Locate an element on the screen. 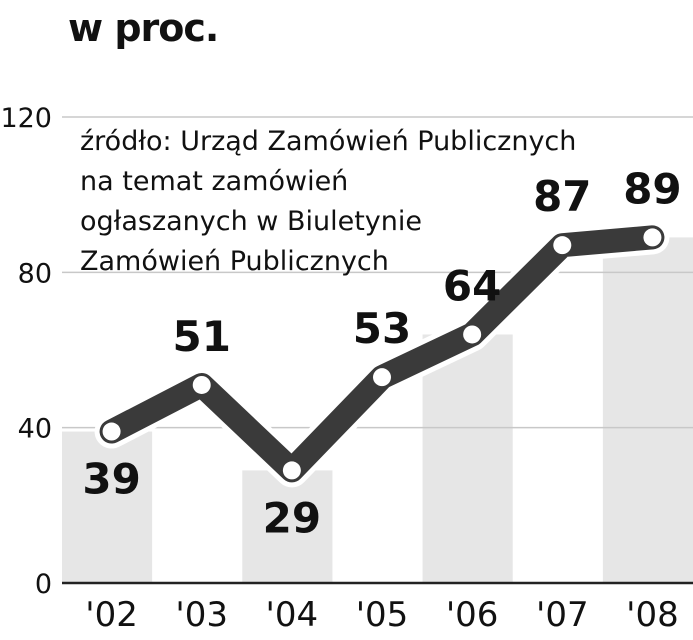  x-tick-label: '07 is located at coordinates (562, 615).